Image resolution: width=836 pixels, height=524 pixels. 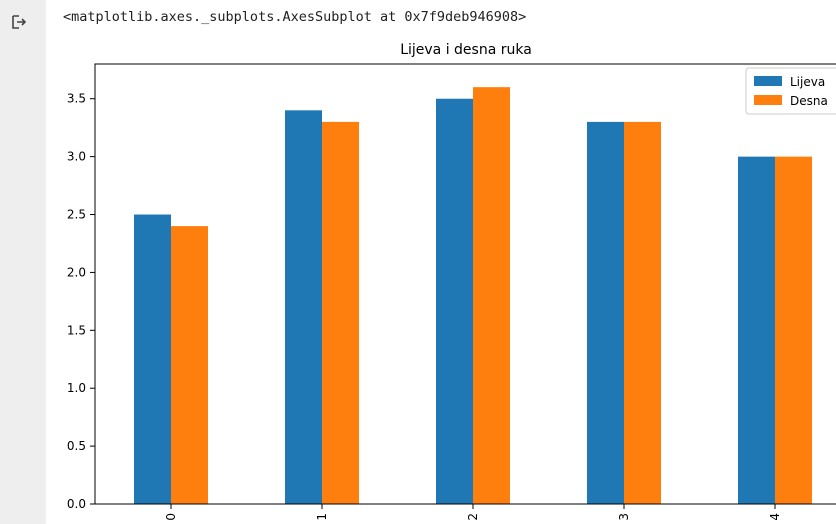 I want to click on y-tick-label: 0.0, so click(x=76, y=504).